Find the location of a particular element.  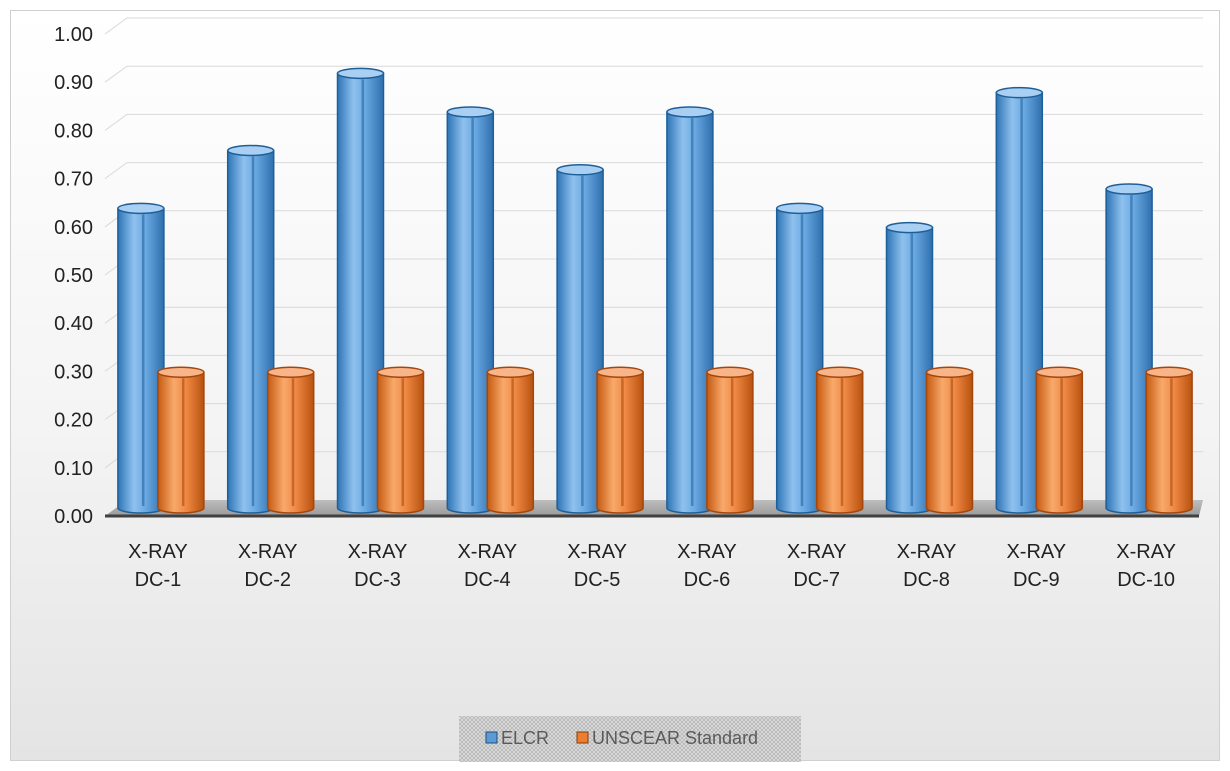

x-category-label: DC-4 is located at coordinates (487, 580).